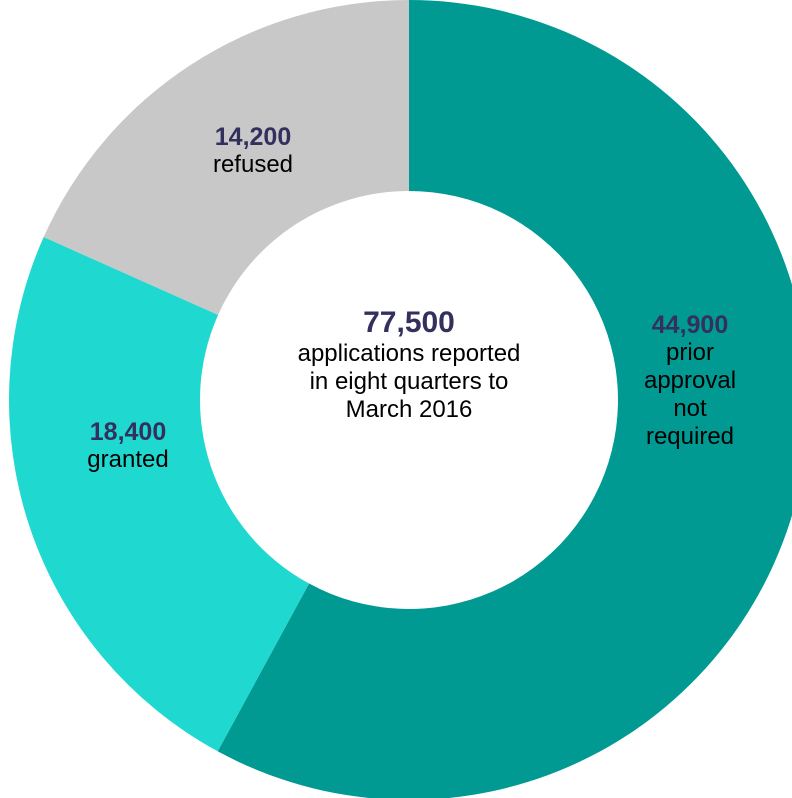  I want to click on segment-label: 44,900 prior approval not required, so click(690, 381).